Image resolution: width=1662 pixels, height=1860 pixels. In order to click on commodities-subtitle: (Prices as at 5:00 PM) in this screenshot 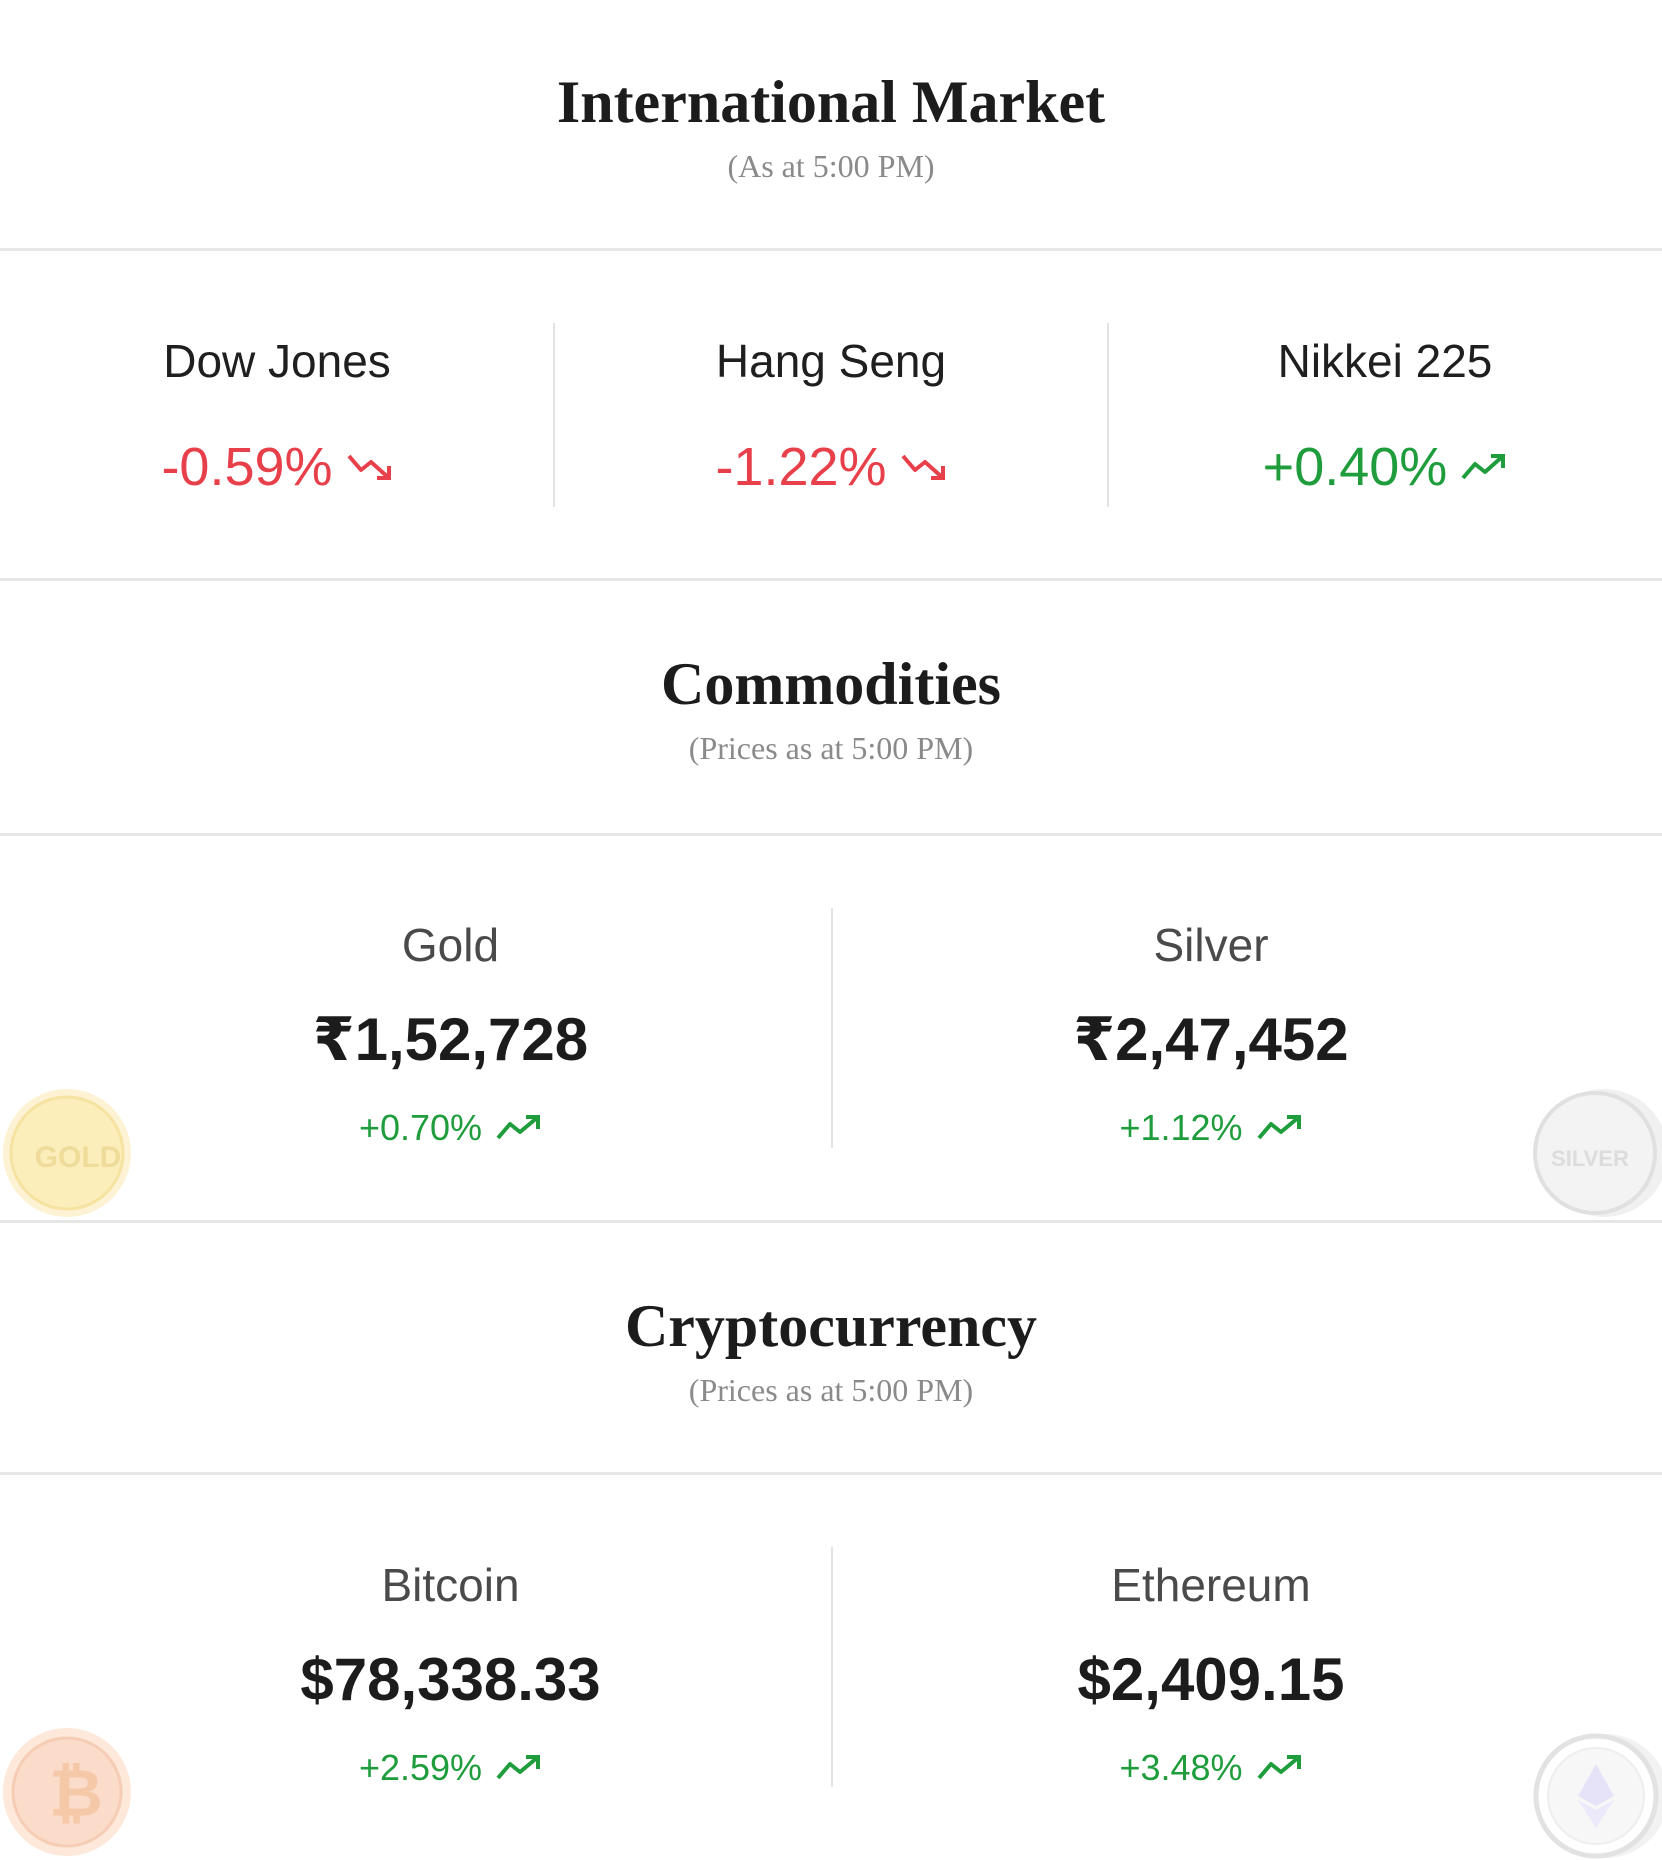, I will do `click(831, 748)`.